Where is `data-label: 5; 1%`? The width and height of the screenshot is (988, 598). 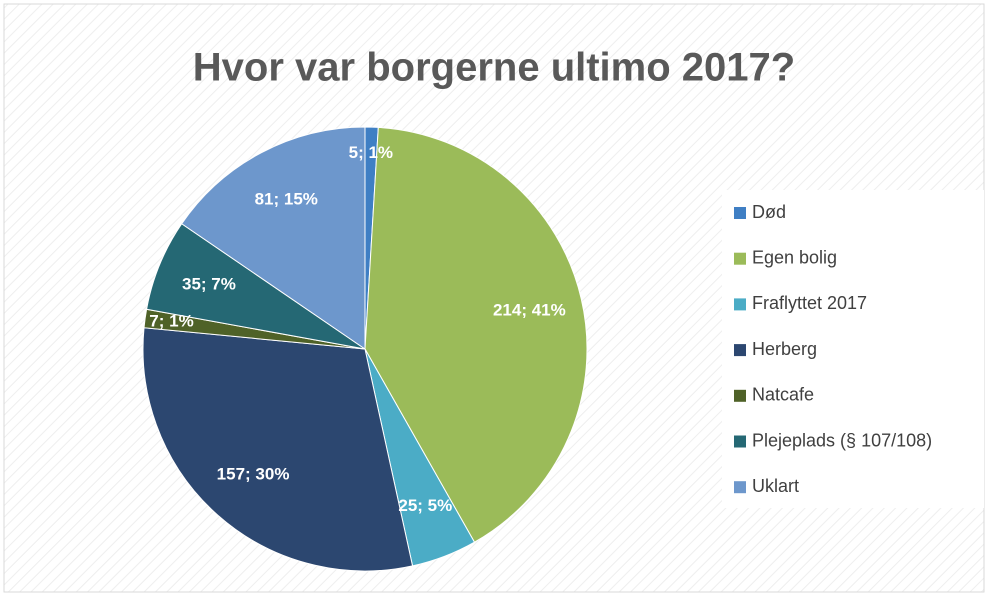
data-label: 5; 1% is located at coordinates (371, 152).